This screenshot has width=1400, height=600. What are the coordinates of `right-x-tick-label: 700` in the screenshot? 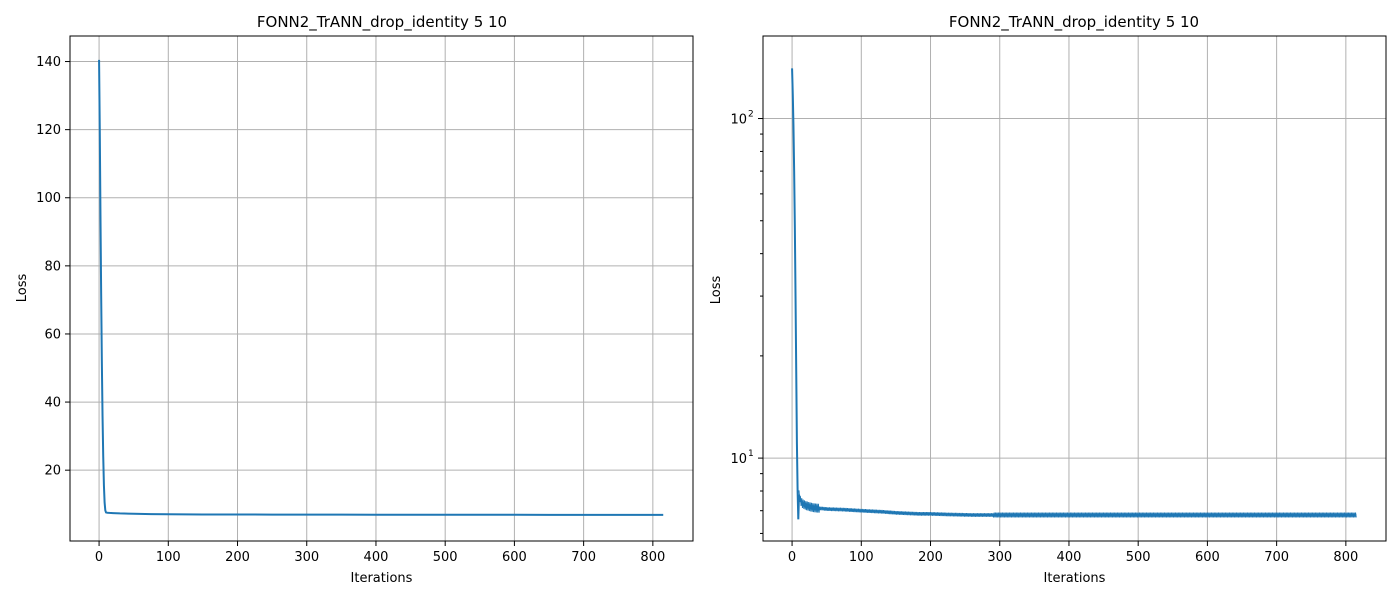 It's located at (1276, 557).